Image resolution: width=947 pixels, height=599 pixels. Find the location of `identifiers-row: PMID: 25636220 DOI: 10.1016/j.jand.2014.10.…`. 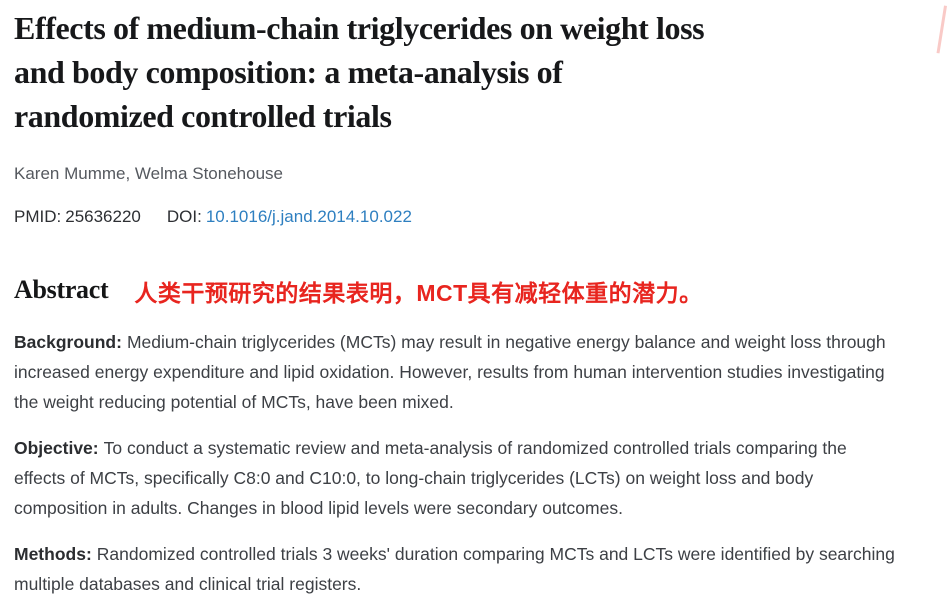

identifiers-row: PMID: 25636220 DOI: 10.1016/j.jand.2014.10.… is located at coordinates (480, 217).